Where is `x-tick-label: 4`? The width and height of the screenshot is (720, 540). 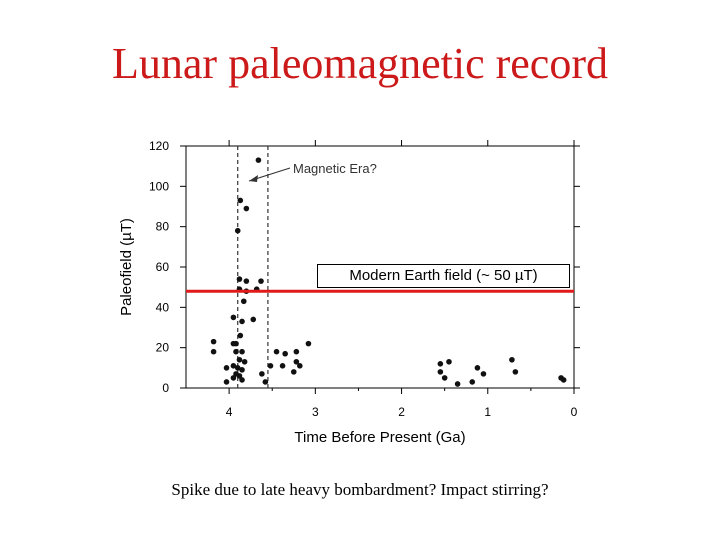 x-tick-label: 4 is located at coordinates (229, 412).